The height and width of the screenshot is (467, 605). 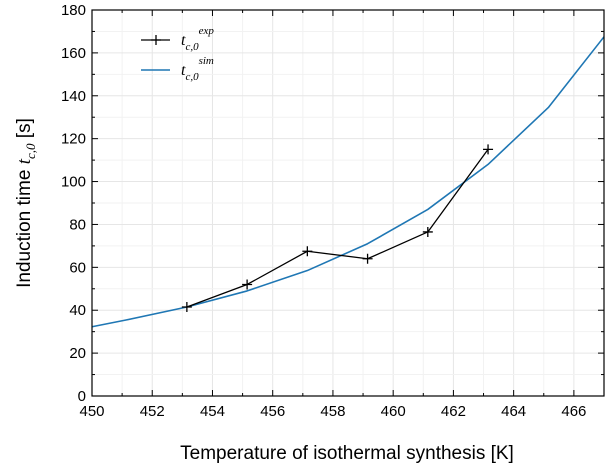 I want to click on legend-marker-exp, so click(x=156, y=40).